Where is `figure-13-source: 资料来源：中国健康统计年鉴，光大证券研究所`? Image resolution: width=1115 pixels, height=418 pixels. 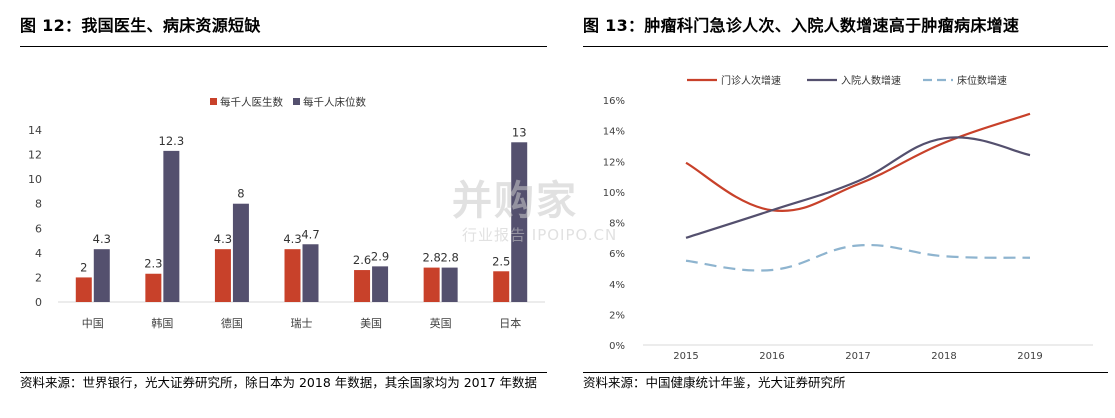
figure-13-source: 资料来源：中国健康统计年鉴，光大证券研究所 is located at coordinates (714, 382).